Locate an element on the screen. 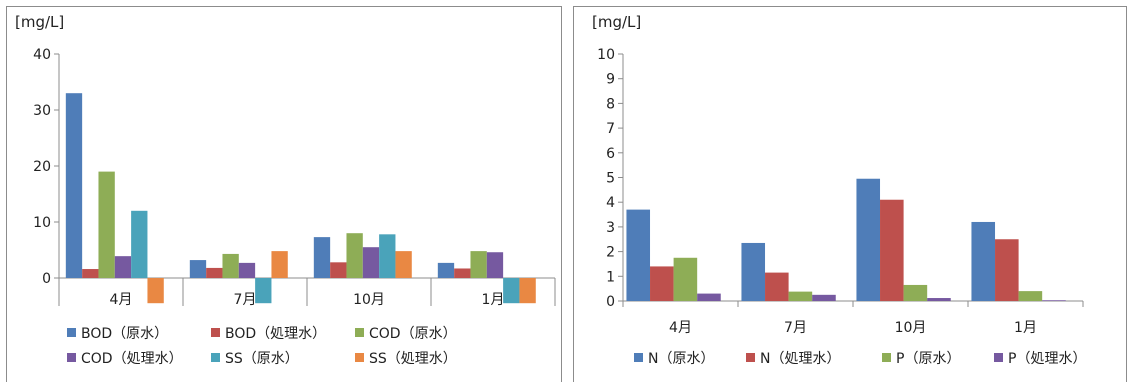  y-tick-label: 40 is located at coordinates (42, 55).